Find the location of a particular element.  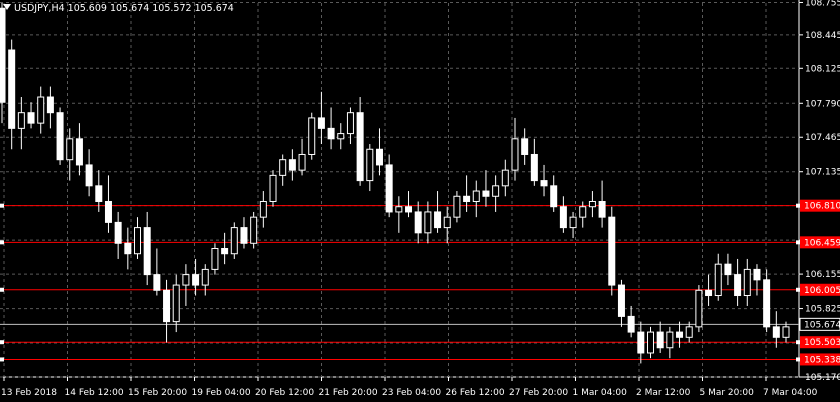

level-price-label: 106.810 is located at coordinates (822, 207).